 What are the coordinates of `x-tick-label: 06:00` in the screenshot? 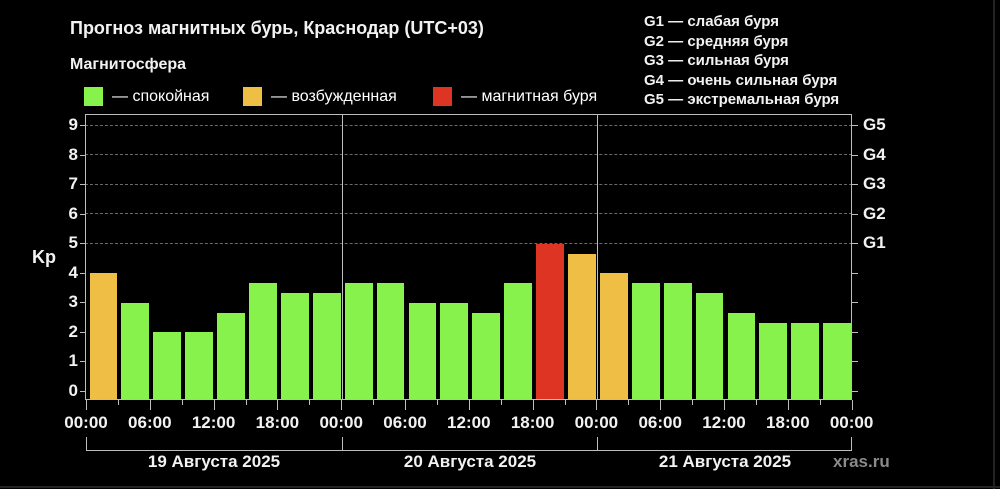 It's located at (150, 422).